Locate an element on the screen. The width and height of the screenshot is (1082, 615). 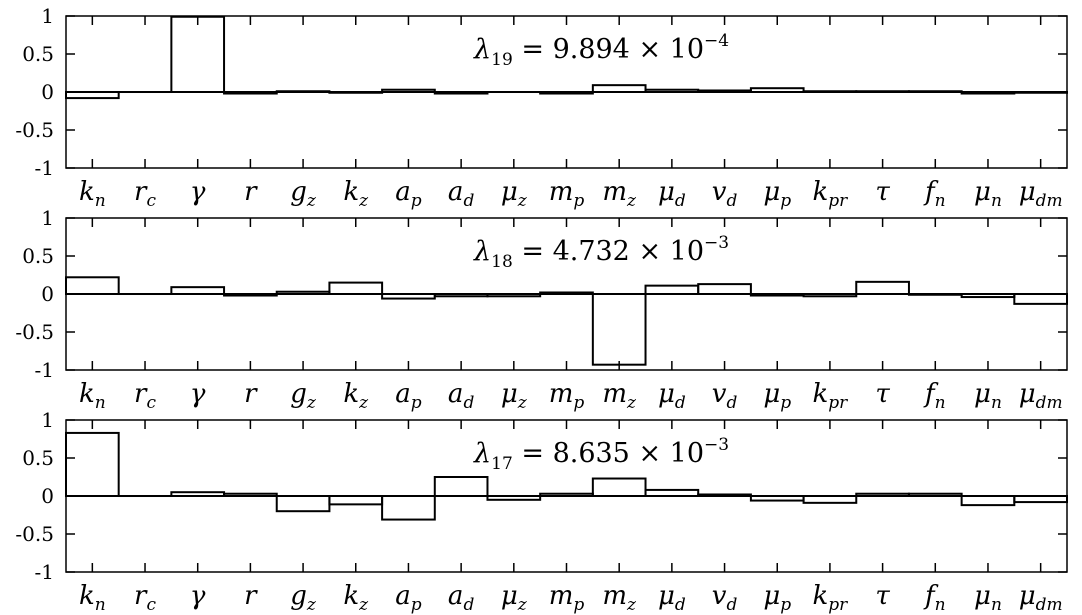
category-main: v is located at coordinates (719, 192).